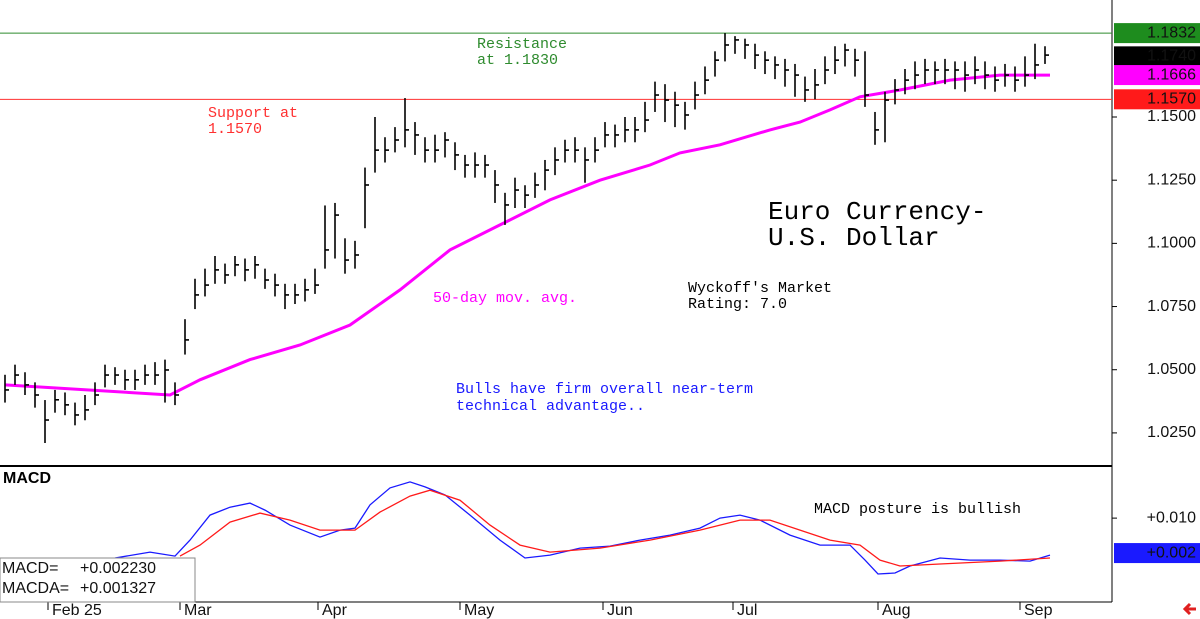 This screenshot has width=1200, height=619. What do you see at coordinates (877, 212) in the screenshot?
I see `chart-title: Euro Currency-` at bounding box center [877, 212].